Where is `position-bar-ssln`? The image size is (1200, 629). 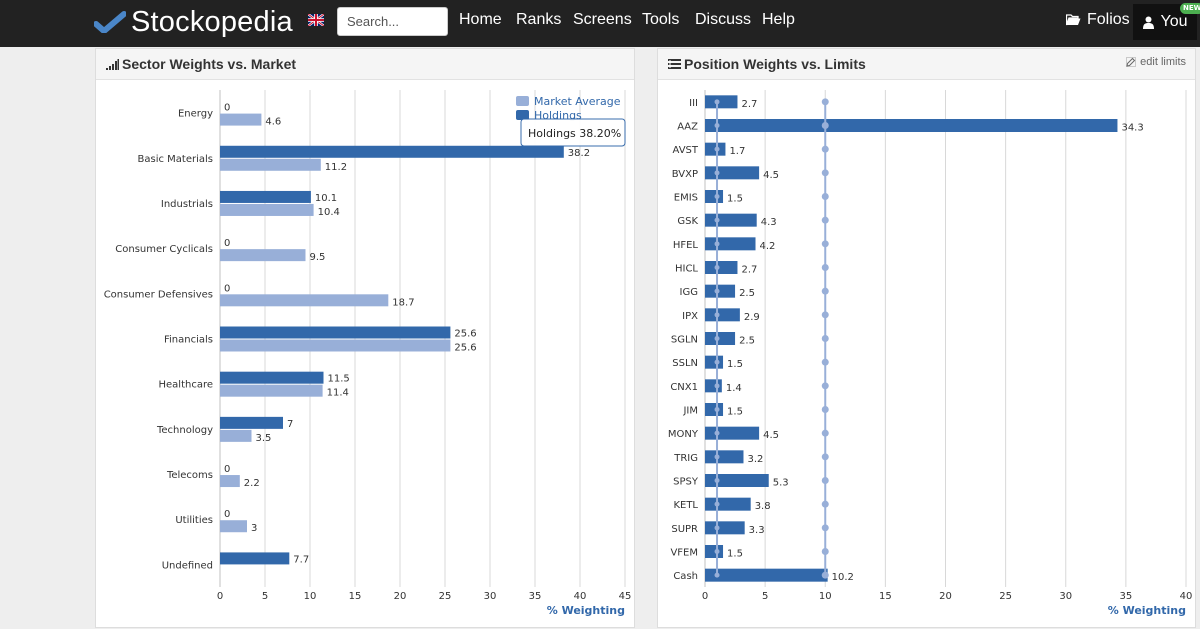 position-bar-ssln is located at coordinates (714, 362).